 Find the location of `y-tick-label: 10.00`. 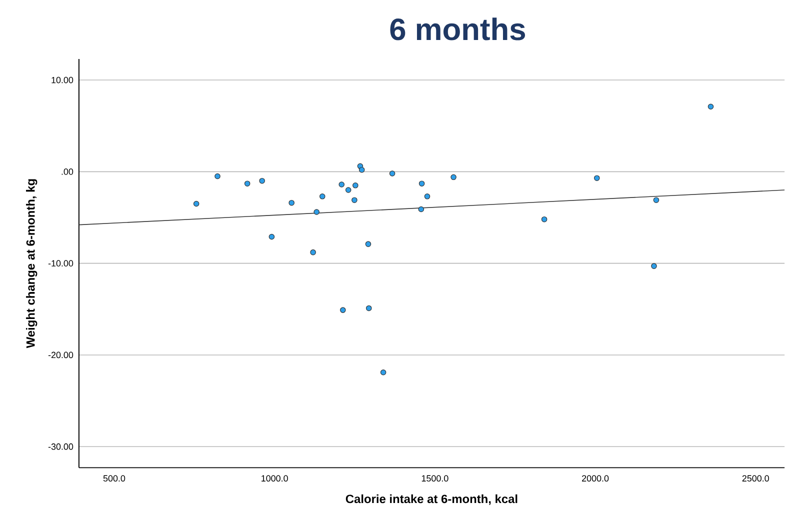

y-tick-label: 10.00 is located at coordinates (63, 80).